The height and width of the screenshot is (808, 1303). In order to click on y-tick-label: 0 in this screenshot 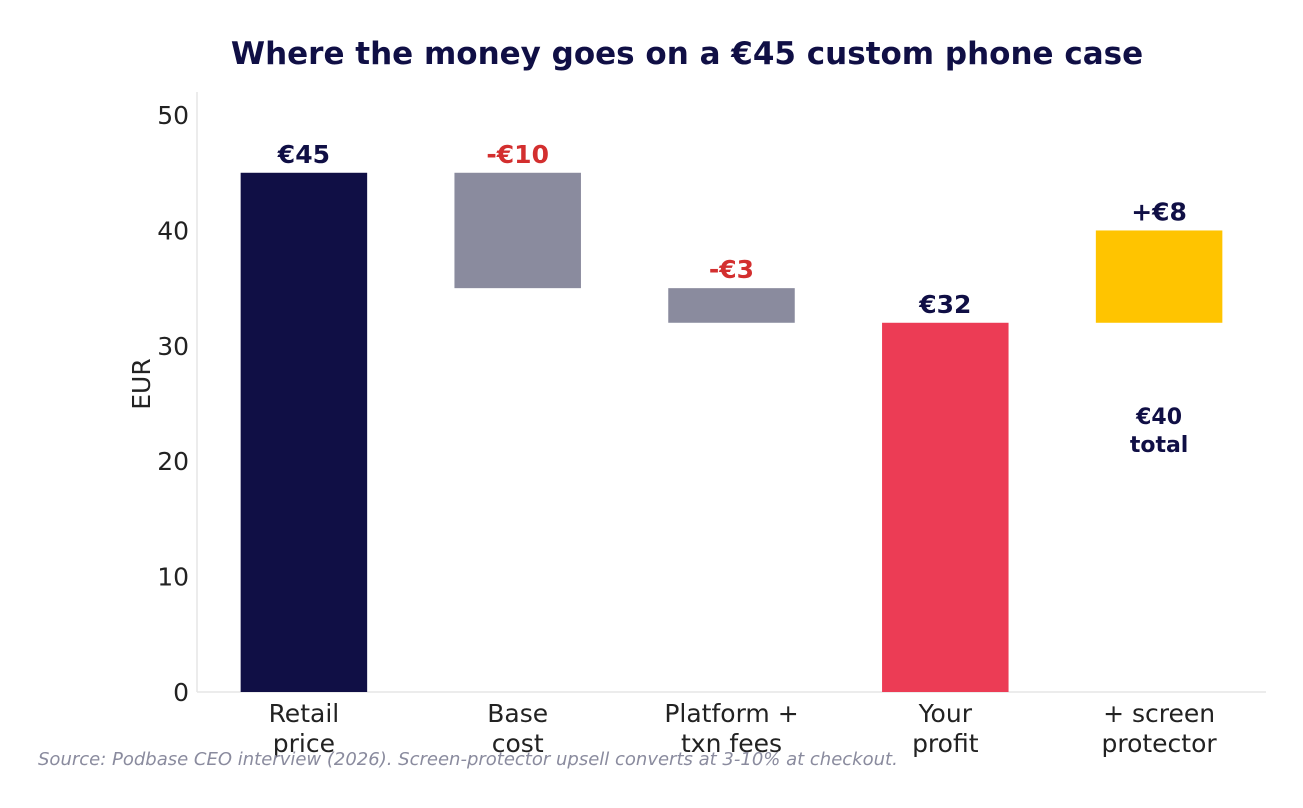, I will do `click(181, 692)`.